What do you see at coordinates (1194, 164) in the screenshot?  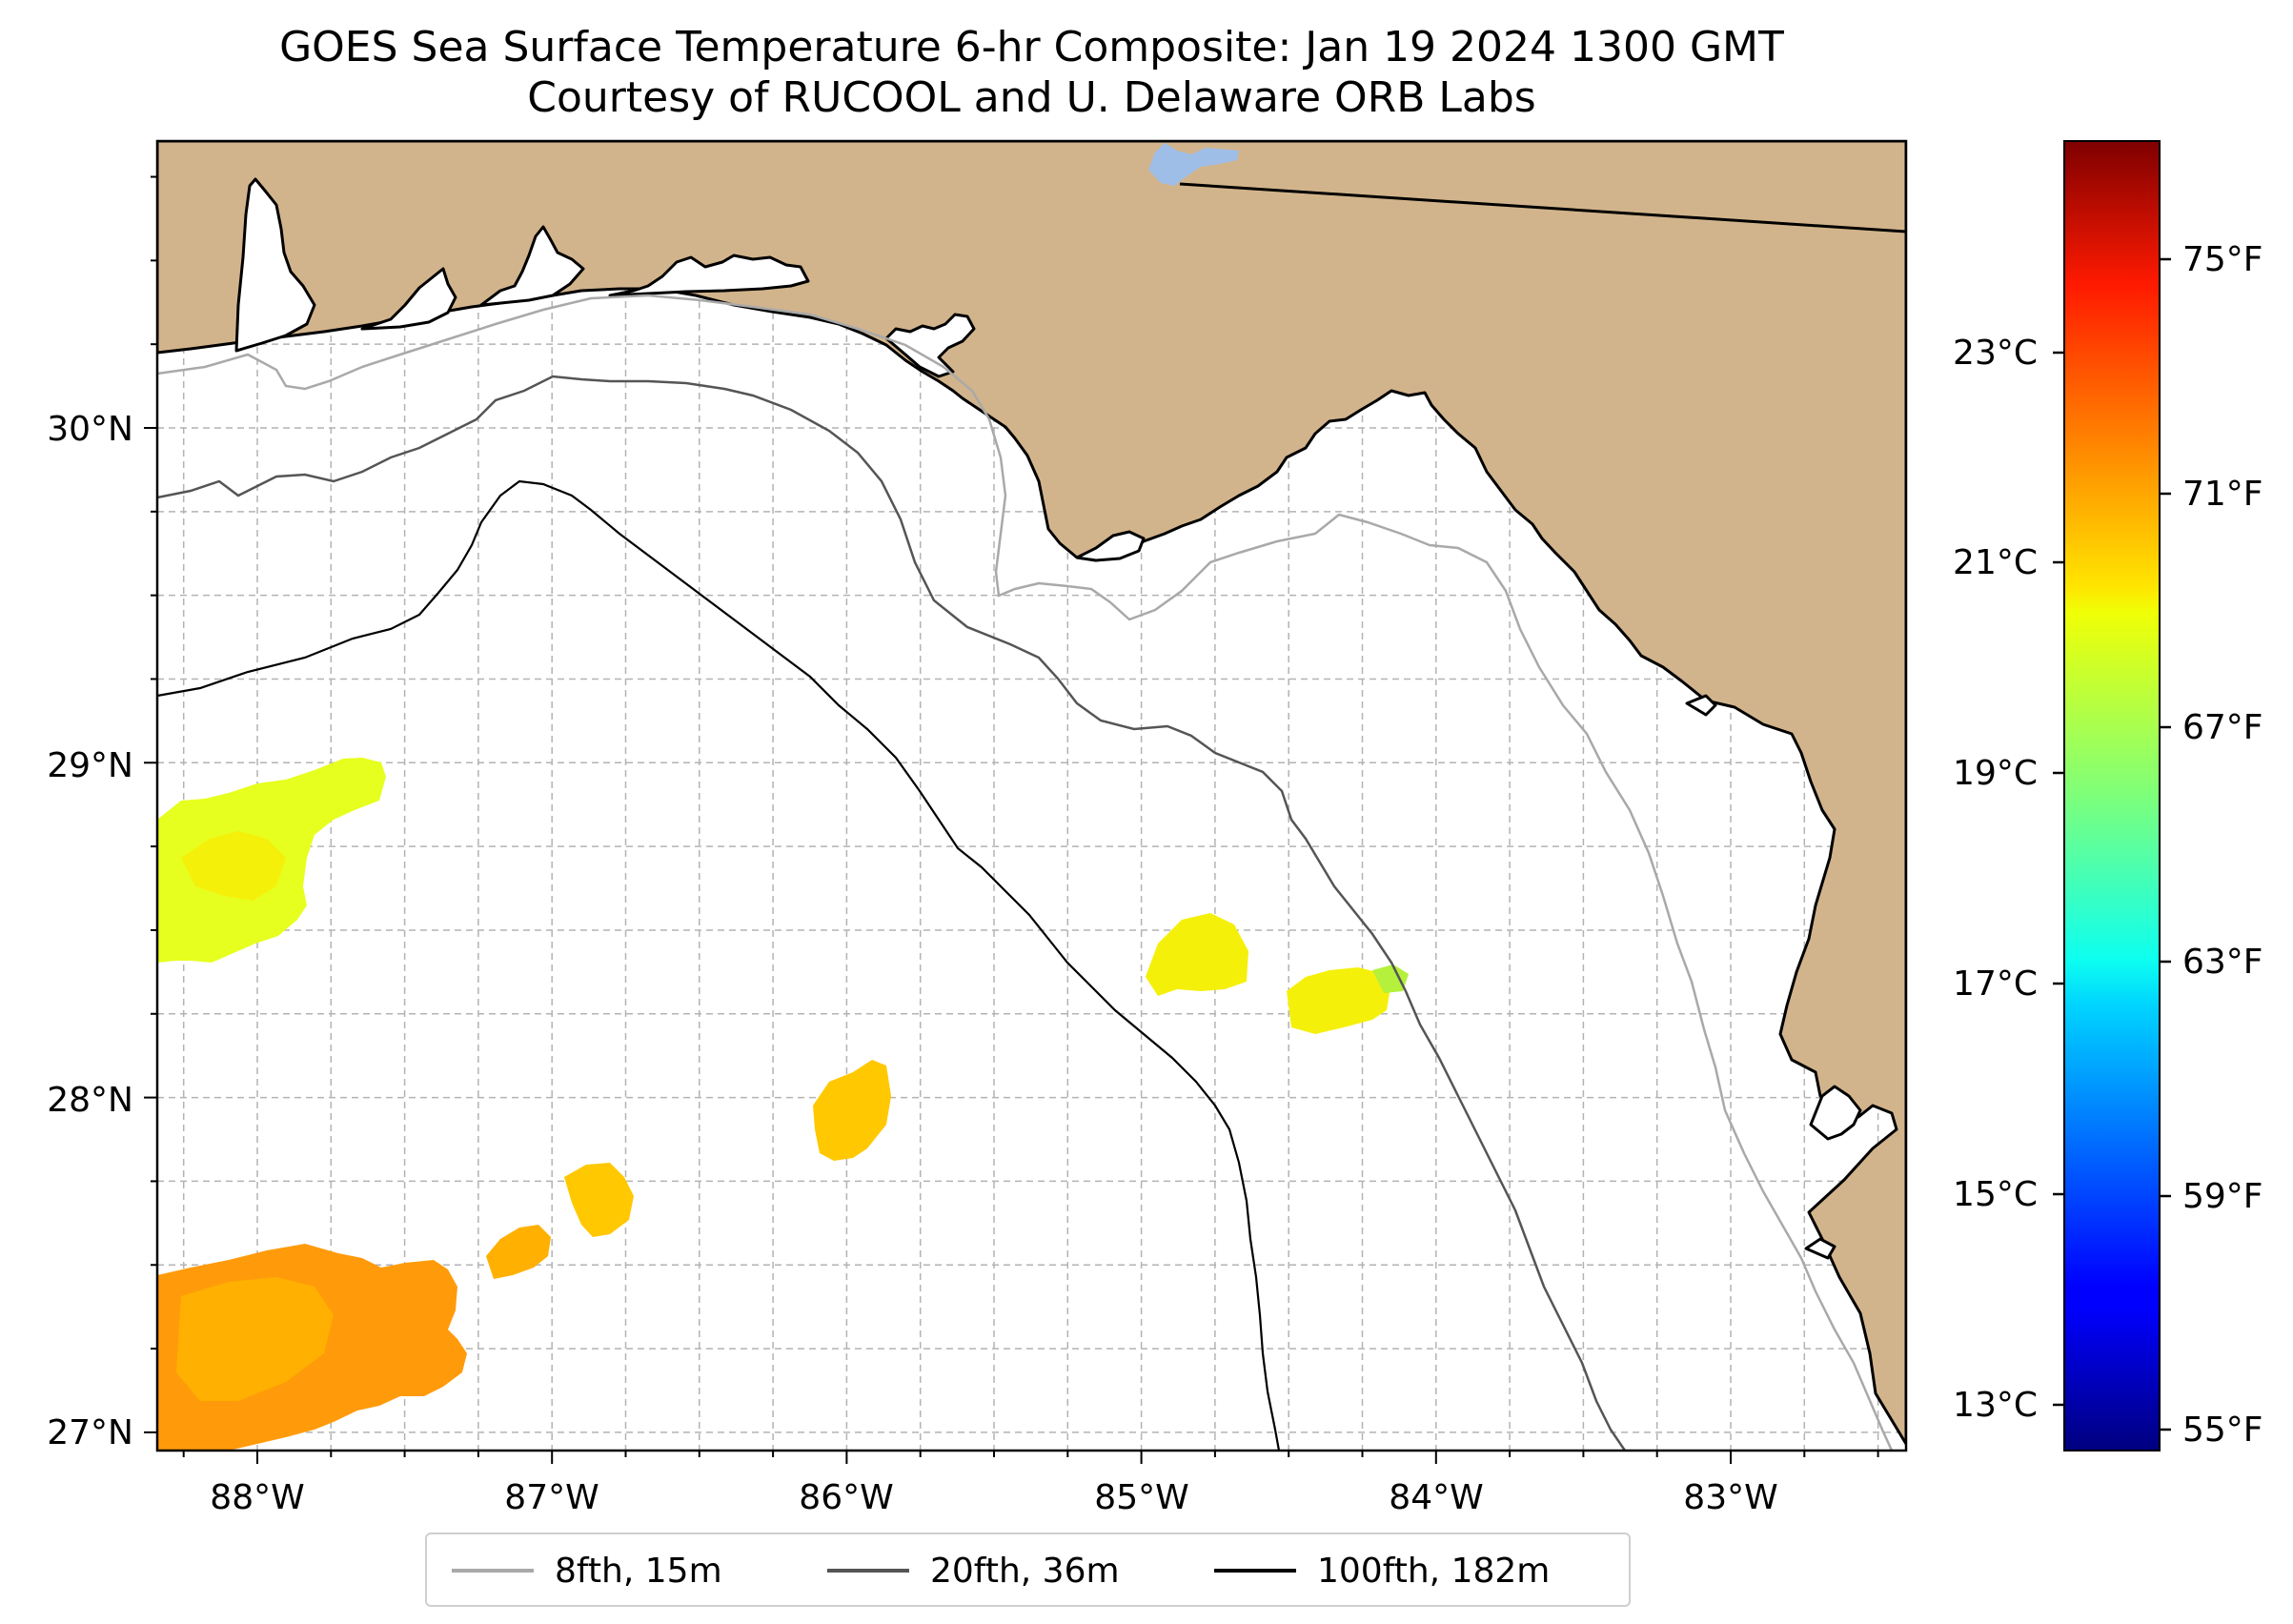 I see `lake` at bounding box center [1194, 164].